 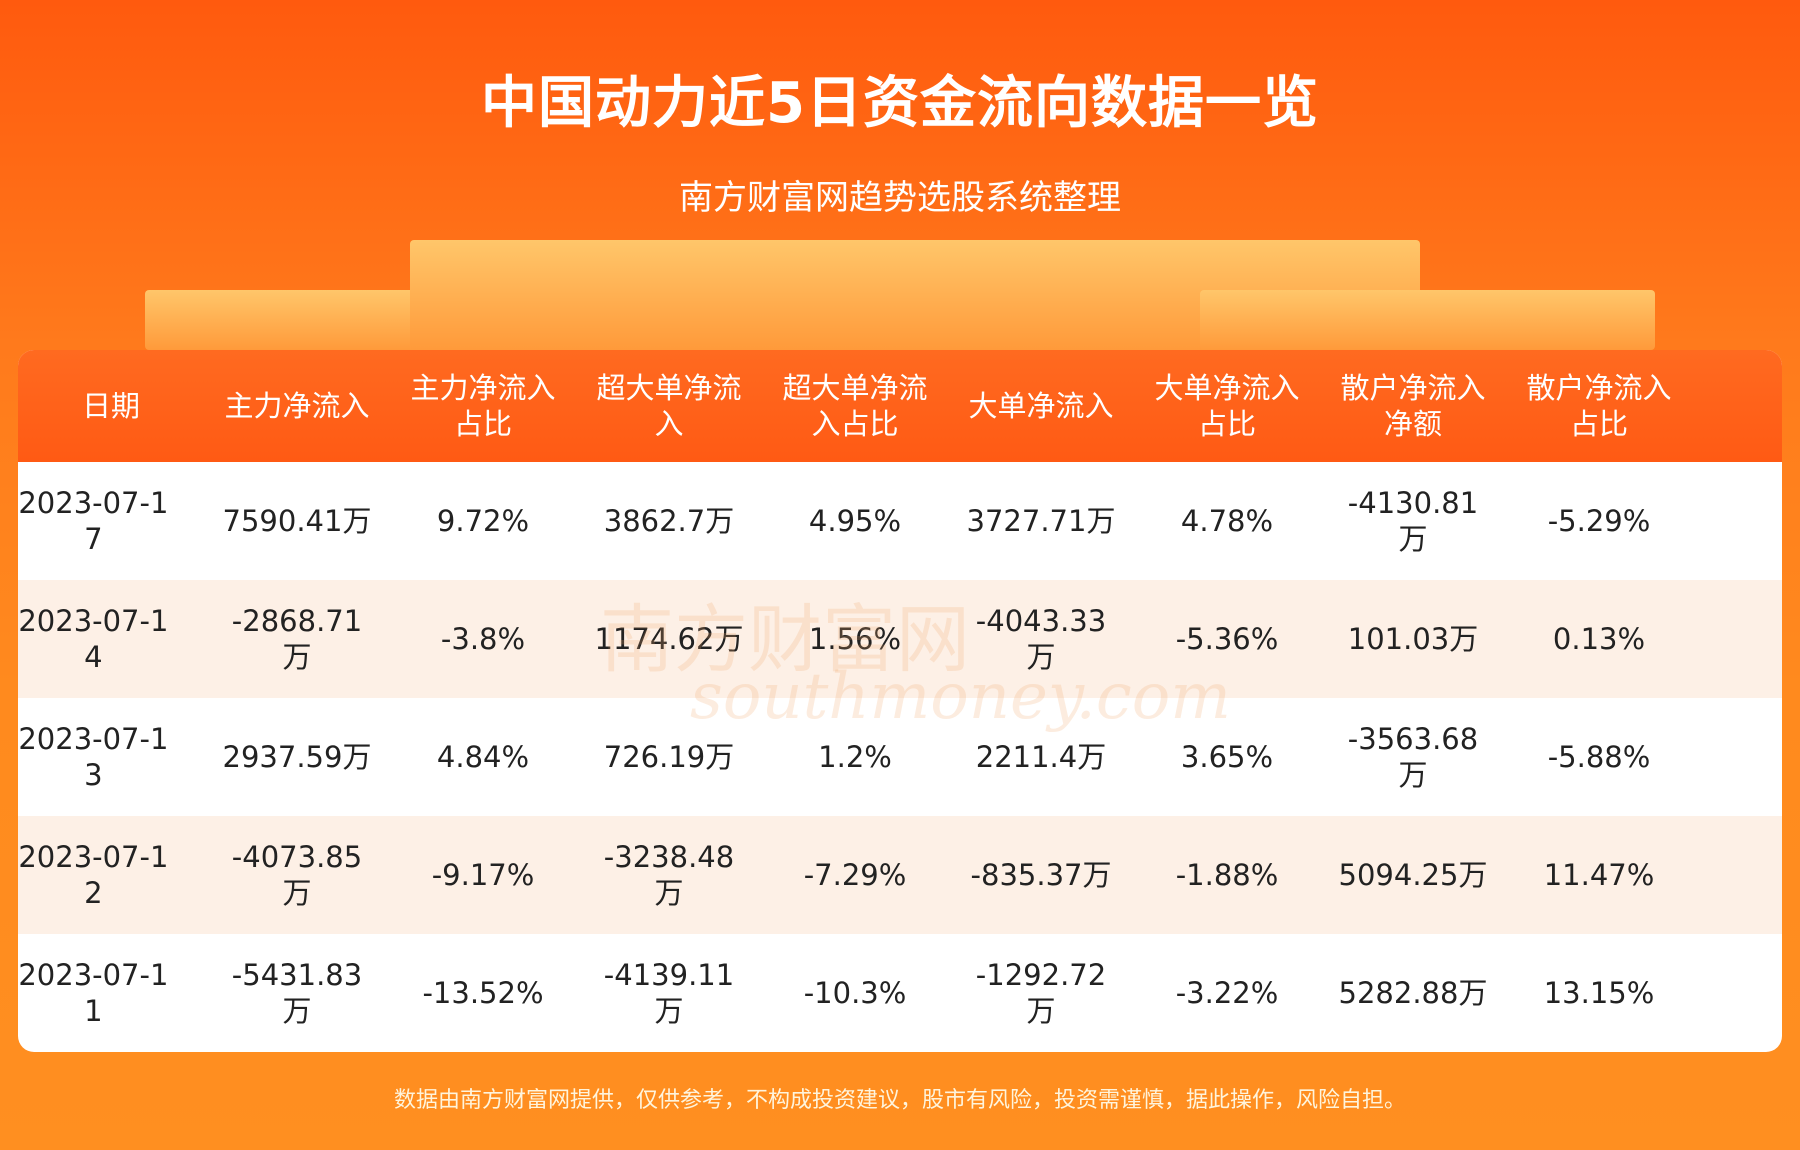 I want to click on table-cell: 101.03万, so click(x=1413, y=639).